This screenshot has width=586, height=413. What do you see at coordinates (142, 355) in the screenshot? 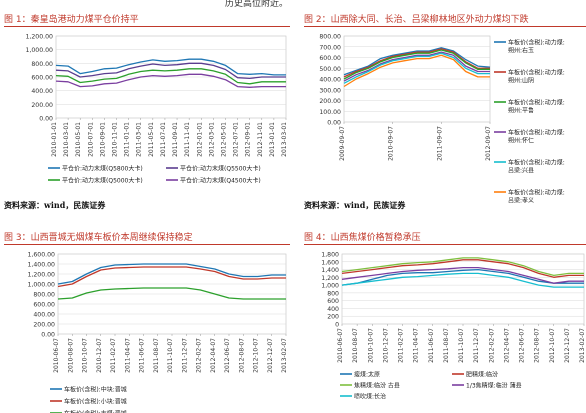
I see `x-tick-label: 2011-06-07` at bounding box center [142, 355].